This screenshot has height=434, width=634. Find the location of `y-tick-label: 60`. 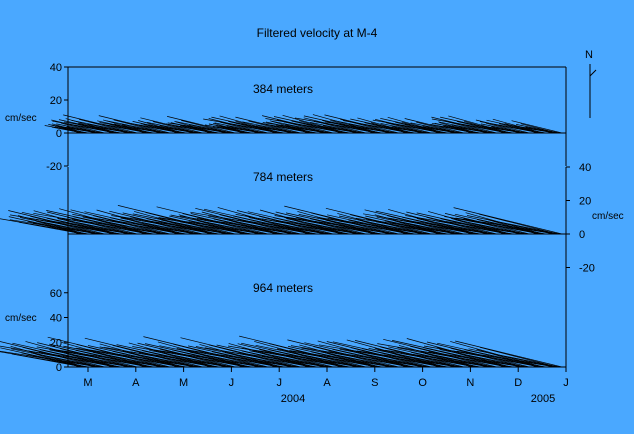

y-tick-label: 60 is located at coordinates (56, 294).